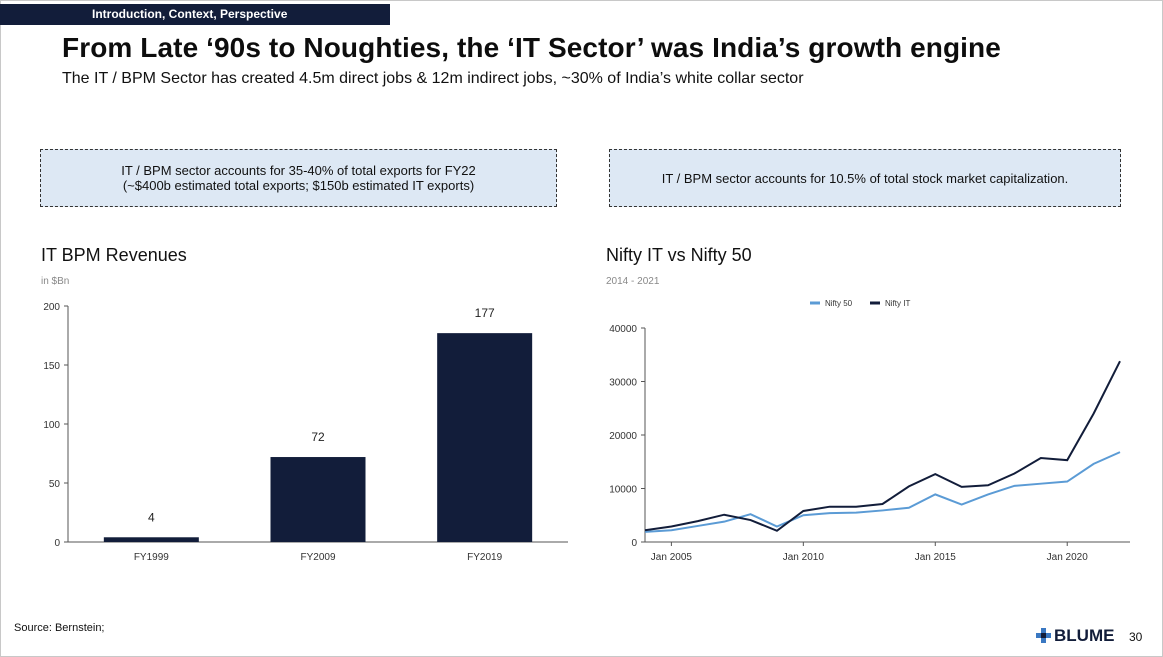 This screenshot has height=657, width=1163. What do you see at coordinates (804, 557) in the screenshot?
I see `line-x-tick-label: Jan 2010` at bounding box center [804, 557].